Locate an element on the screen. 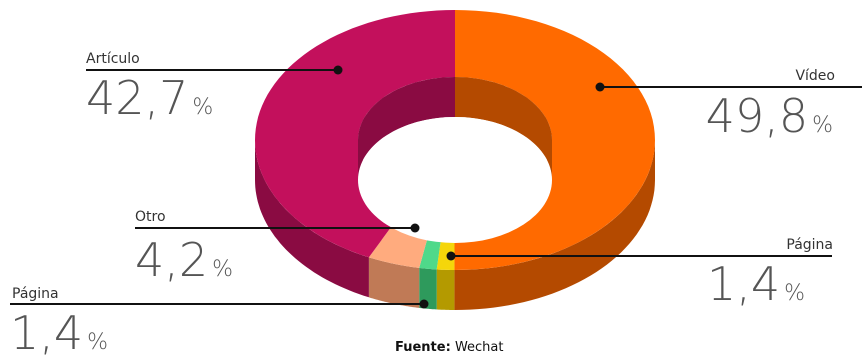 Image resolution: width=866 pixels, height=355 pixels. source-note: Fuente: Wechat is located at coordinates (449, 347).